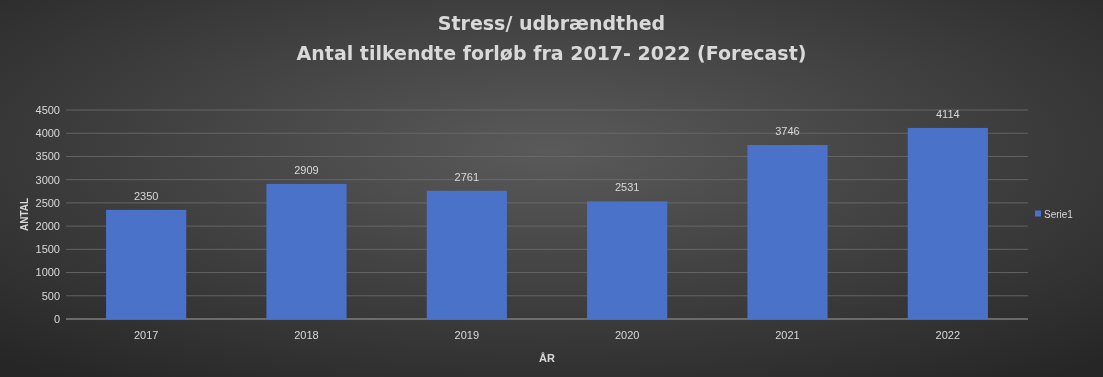 This screenshot has width=1103, height=377. Describe the element at coordinates (467, 176) in the screenshot. I see `data-label: 2761` at that location.